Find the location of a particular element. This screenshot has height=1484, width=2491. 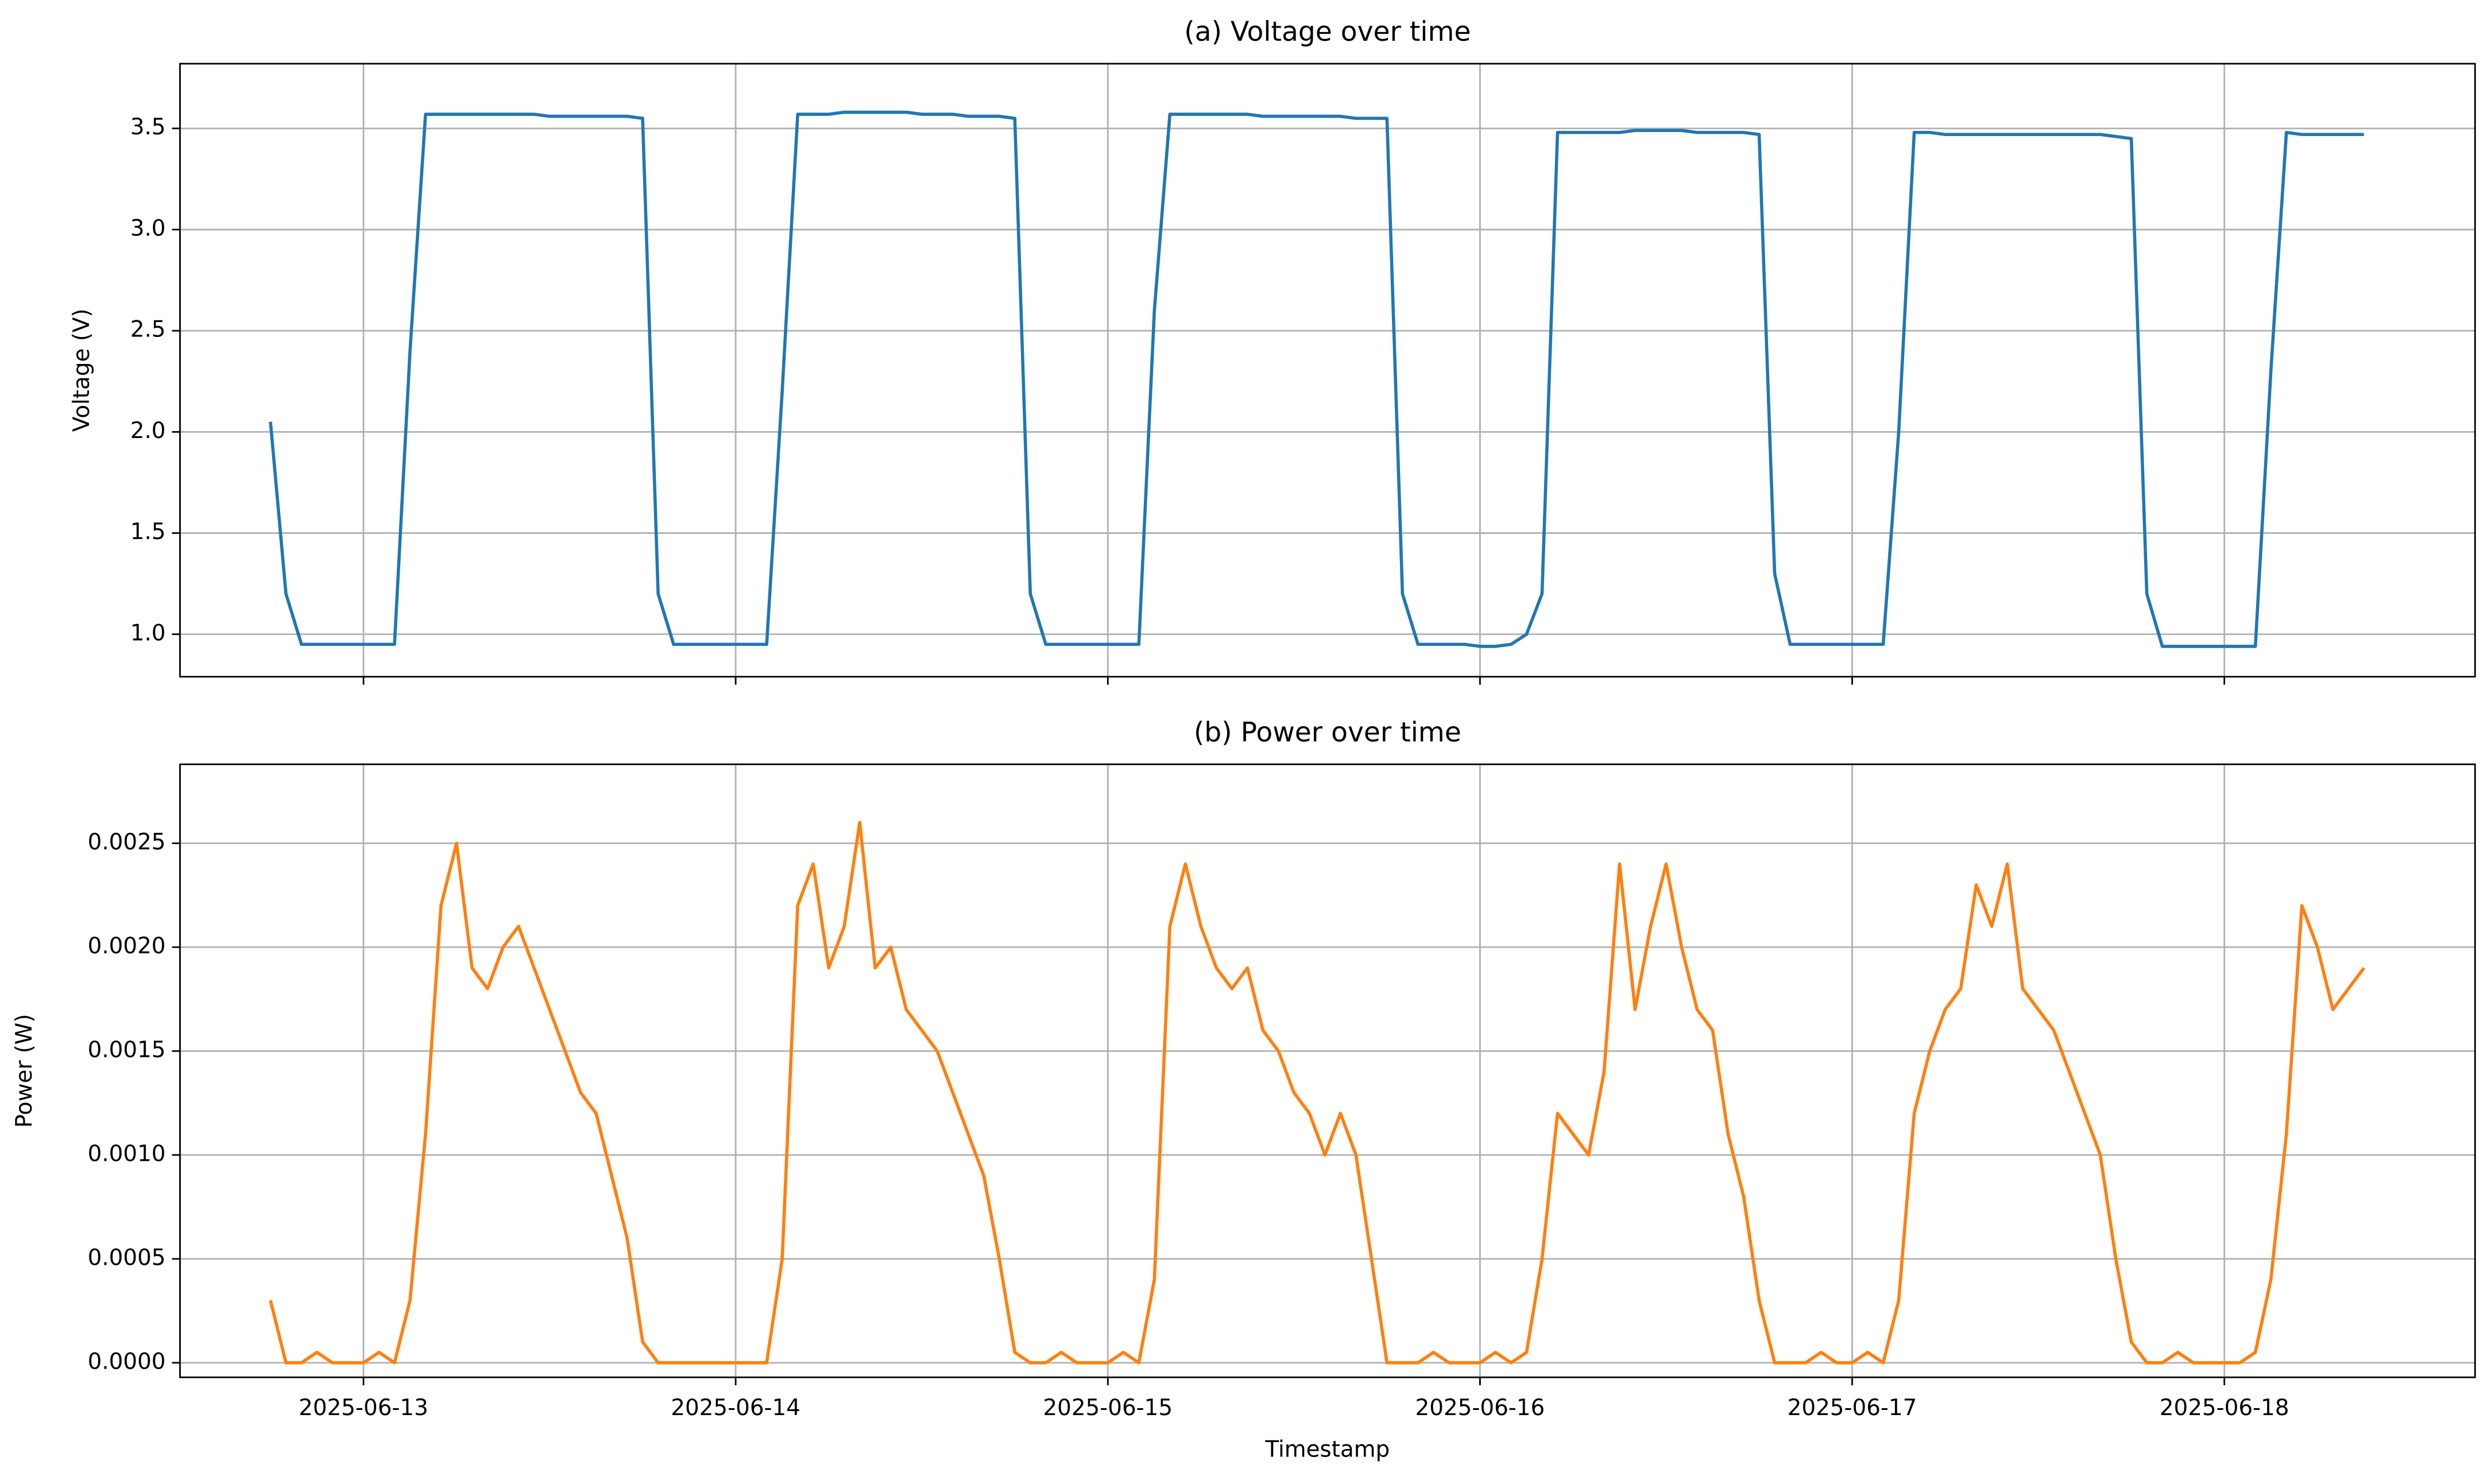

chart-title: (a) Voltage over time is located at coordinates (1327, 32).